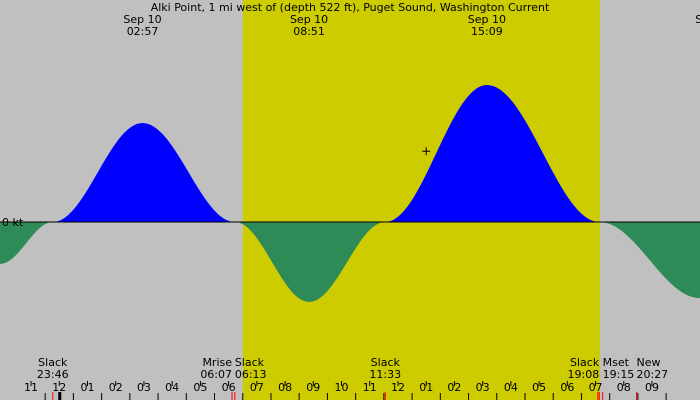  I want to click on hour-tick-label: 10, so click(342, 387).